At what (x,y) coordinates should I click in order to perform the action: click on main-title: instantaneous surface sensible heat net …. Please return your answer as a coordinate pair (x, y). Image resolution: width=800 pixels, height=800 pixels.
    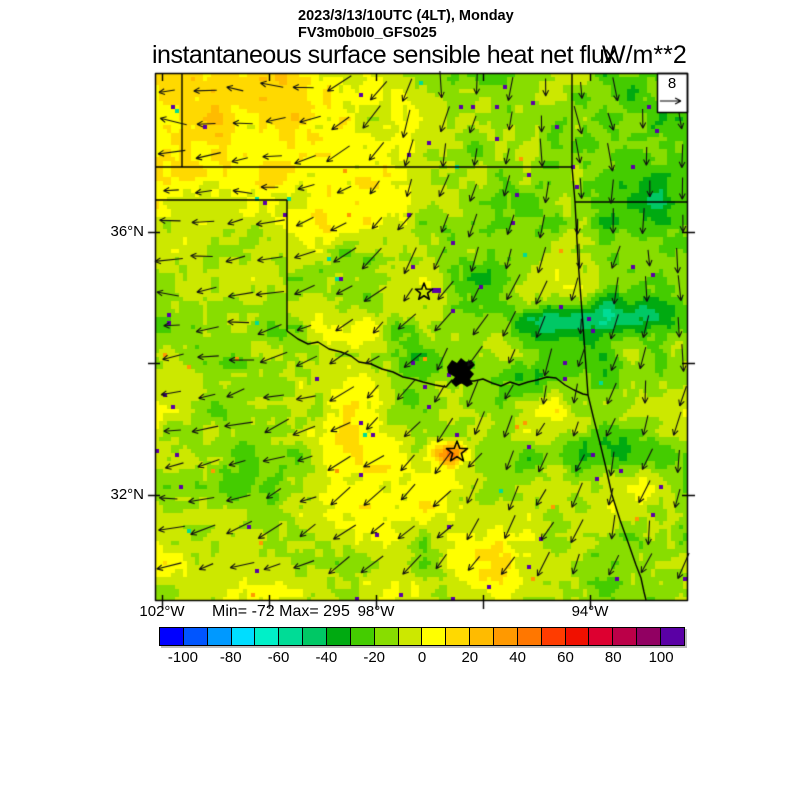
    Looking at the image, I should click on (384, 55).